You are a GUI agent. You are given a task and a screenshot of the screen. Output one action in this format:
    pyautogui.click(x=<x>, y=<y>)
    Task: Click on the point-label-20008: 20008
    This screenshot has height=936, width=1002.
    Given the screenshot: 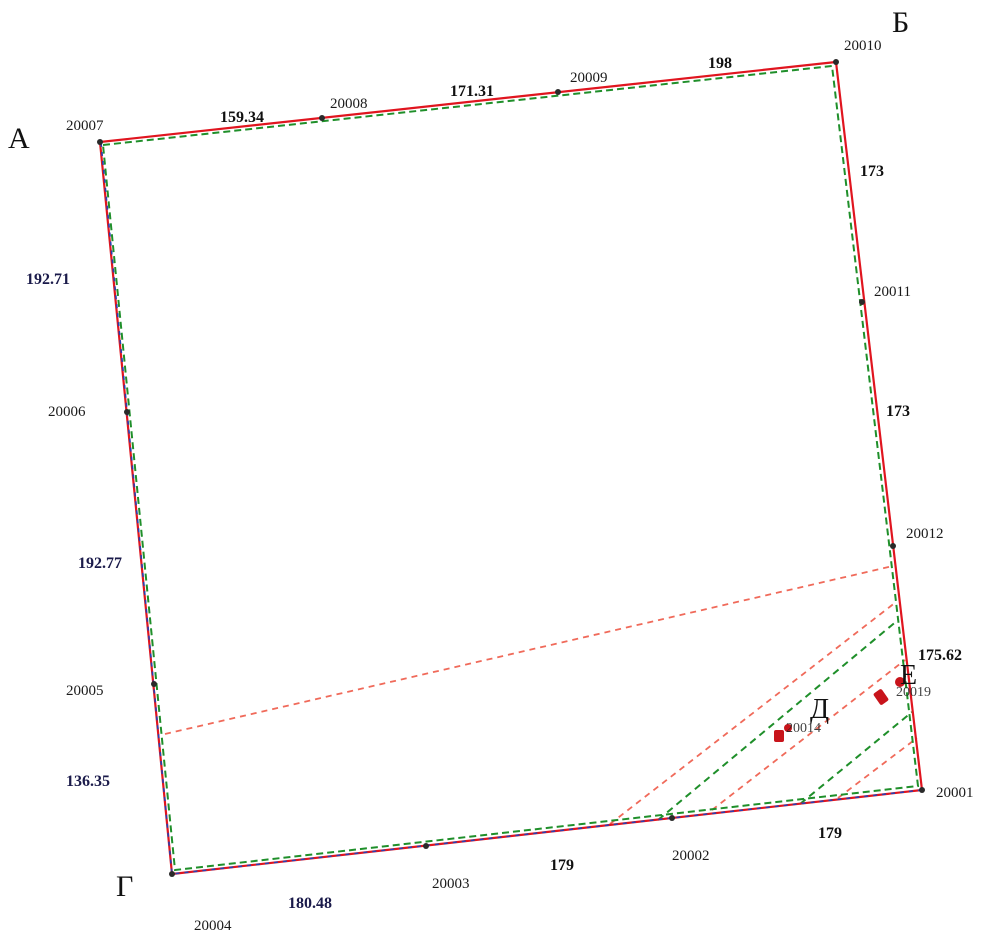 What is the action you would take?
    pyautogui.click(x=349, y=104)
    